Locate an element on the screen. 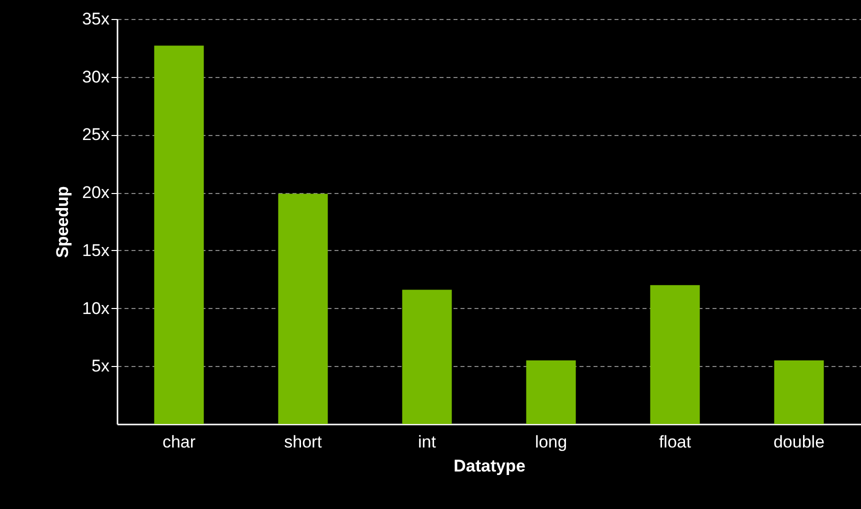  x-tick-label: double is located at coordinates (799, 442).